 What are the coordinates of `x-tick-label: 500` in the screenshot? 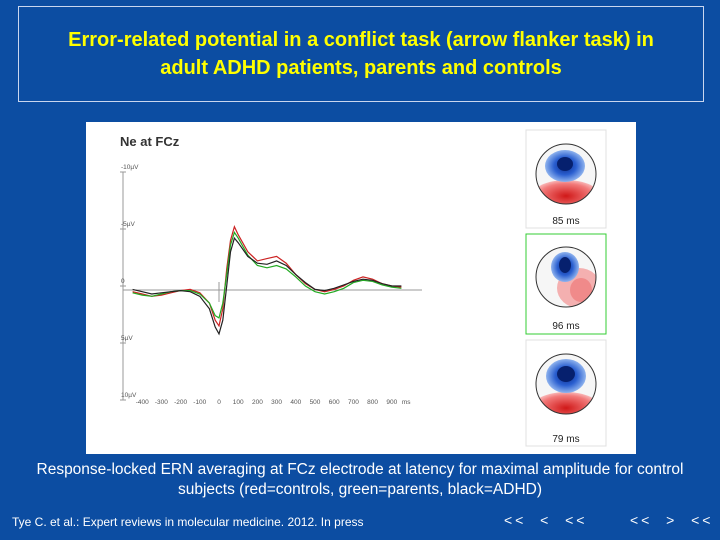 It's located at (315, 402).